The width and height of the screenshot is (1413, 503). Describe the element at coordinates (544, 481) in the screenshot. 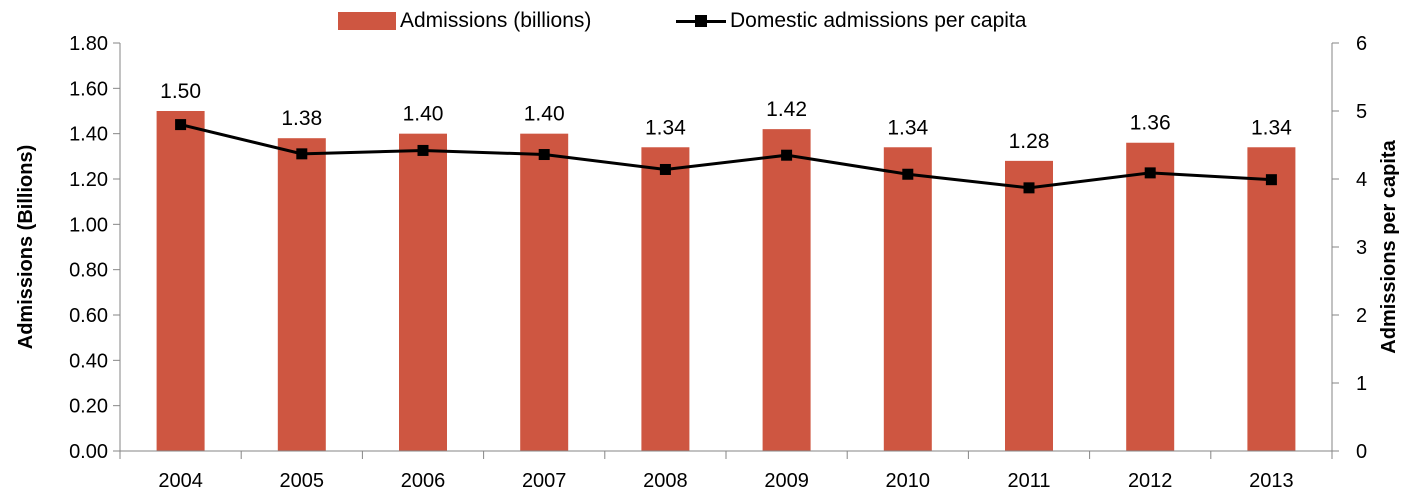

I see `x-tick-label: 2007` at that location.